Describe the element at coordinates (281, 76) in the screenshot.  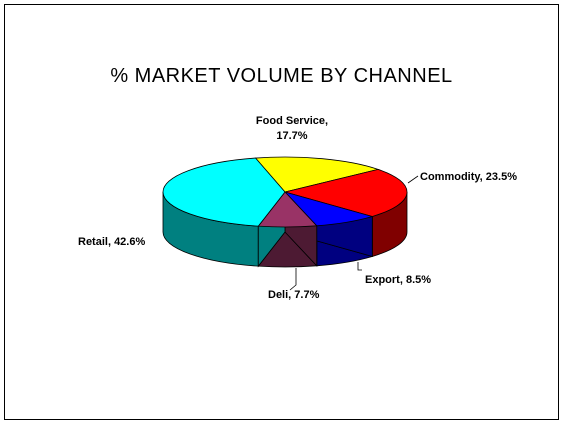
I see `chart-title: % MARKET VOLUME BY CHANNEL` at that location.